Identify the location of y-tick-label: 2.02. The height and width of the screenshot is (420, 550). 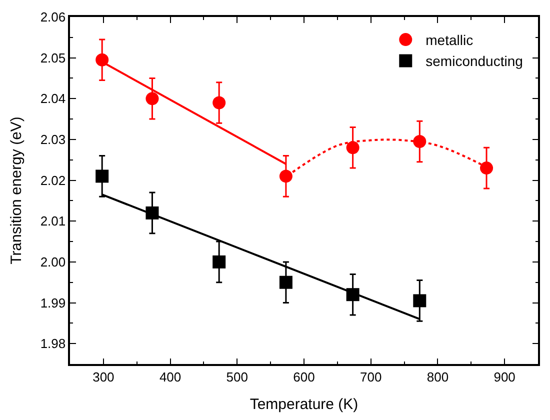
(53, 180).